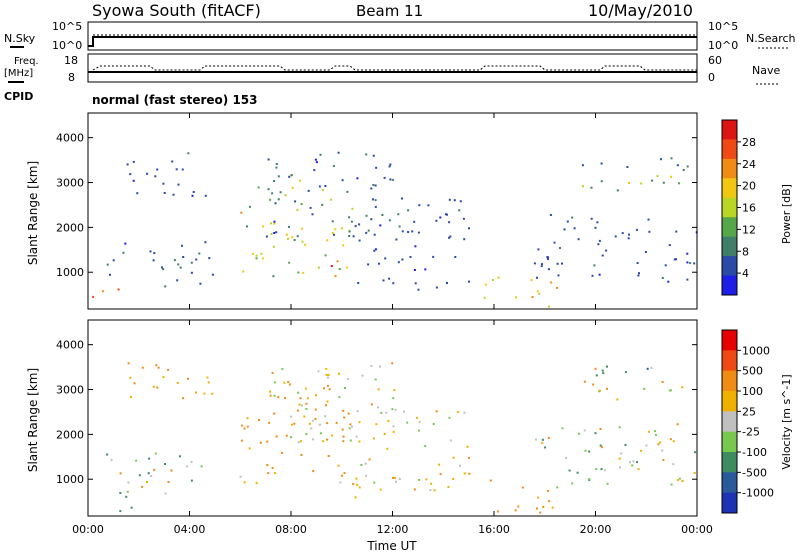  What do you see at coordinates (190, 529) in the screenshot?
I see `x-tick-label: 04:00` at bounding box center [190, 529].